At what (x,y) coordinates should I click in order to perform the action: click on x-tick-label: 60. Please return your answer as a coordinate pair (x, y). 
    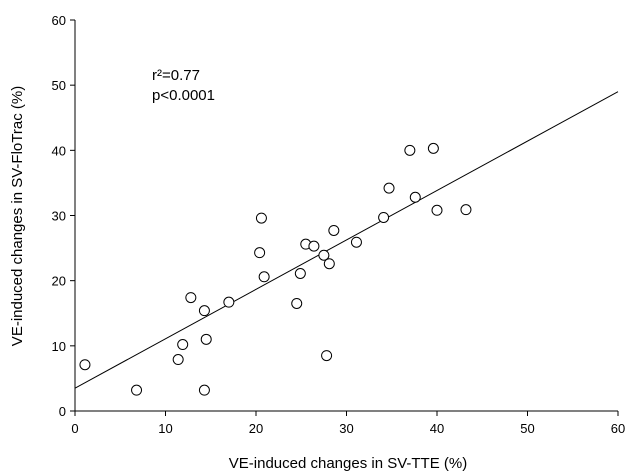
    Looking at the image, I should click on (618, 428).